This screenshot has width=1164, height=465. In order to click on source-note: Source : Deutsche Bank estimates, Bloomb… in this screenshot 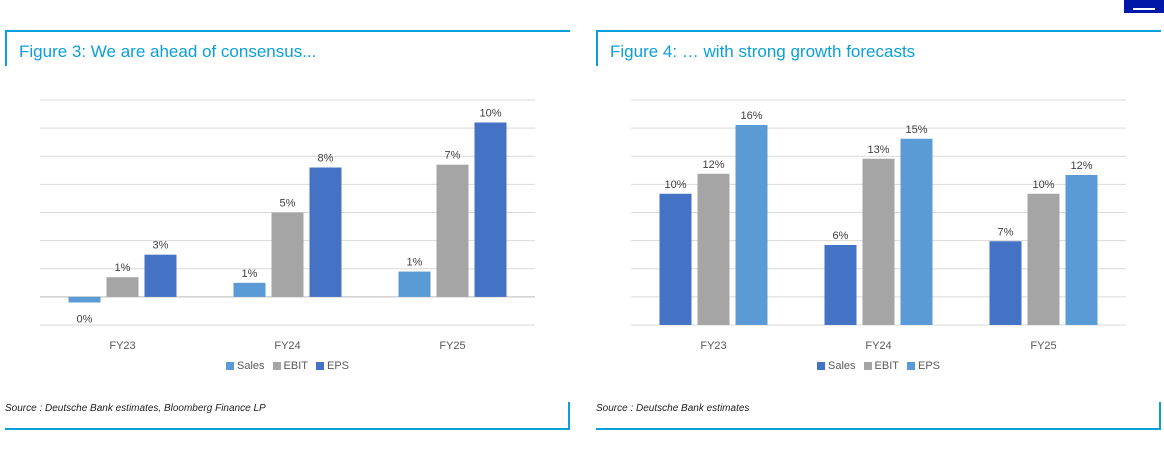, I will do `click(135, 408)`.